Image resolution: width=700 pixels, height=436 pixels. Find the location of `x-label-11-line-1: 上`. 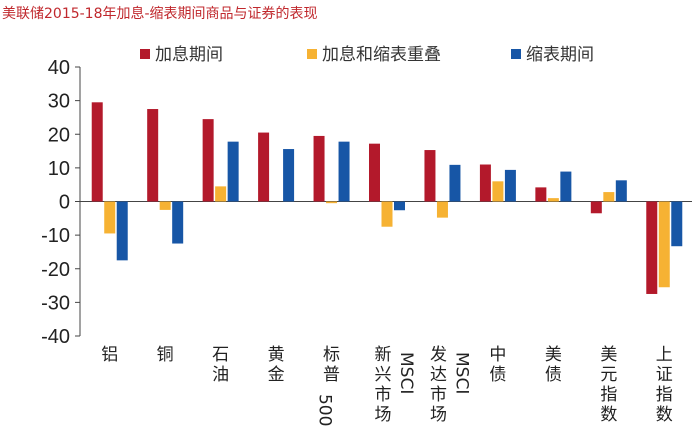

x-label-11-line-1: 上 is located at coordinates (664, 355).